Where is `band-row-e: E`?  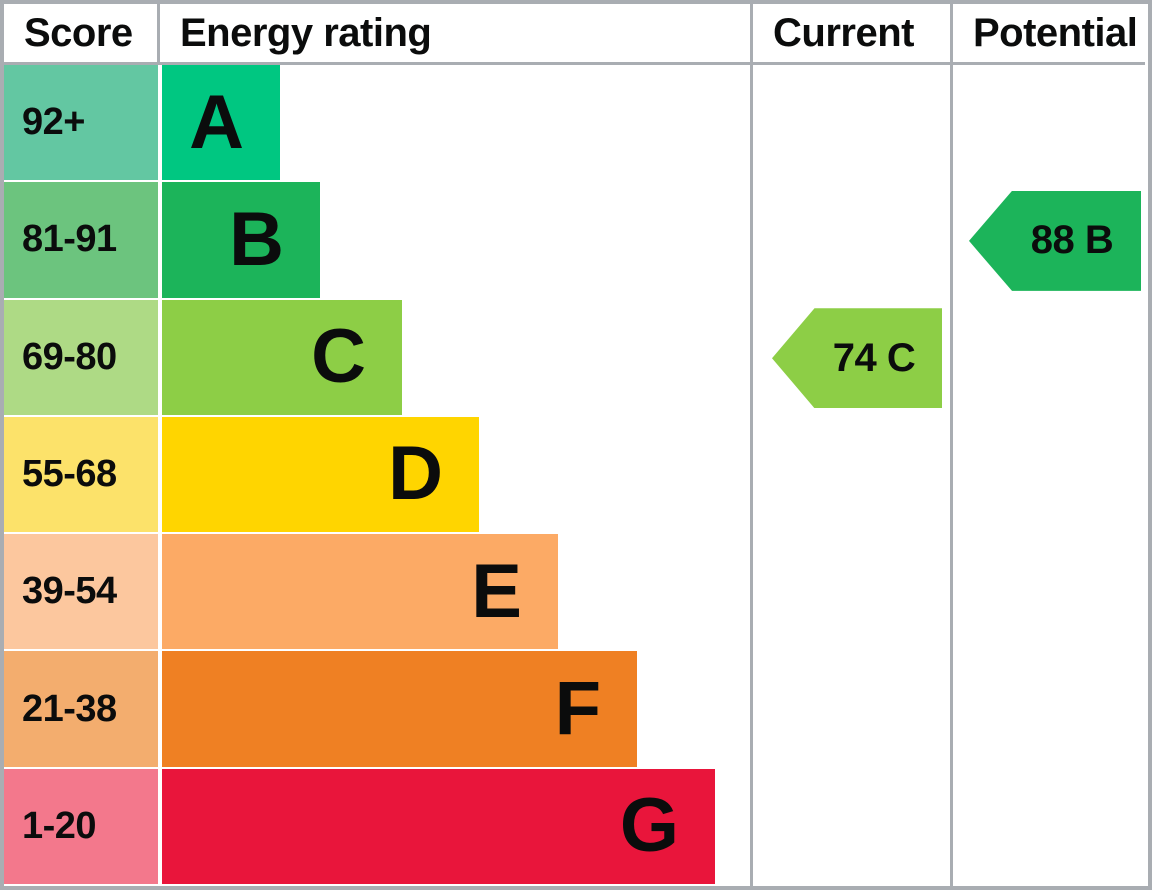
band-row-e: E is located at coordinates (455, 593).